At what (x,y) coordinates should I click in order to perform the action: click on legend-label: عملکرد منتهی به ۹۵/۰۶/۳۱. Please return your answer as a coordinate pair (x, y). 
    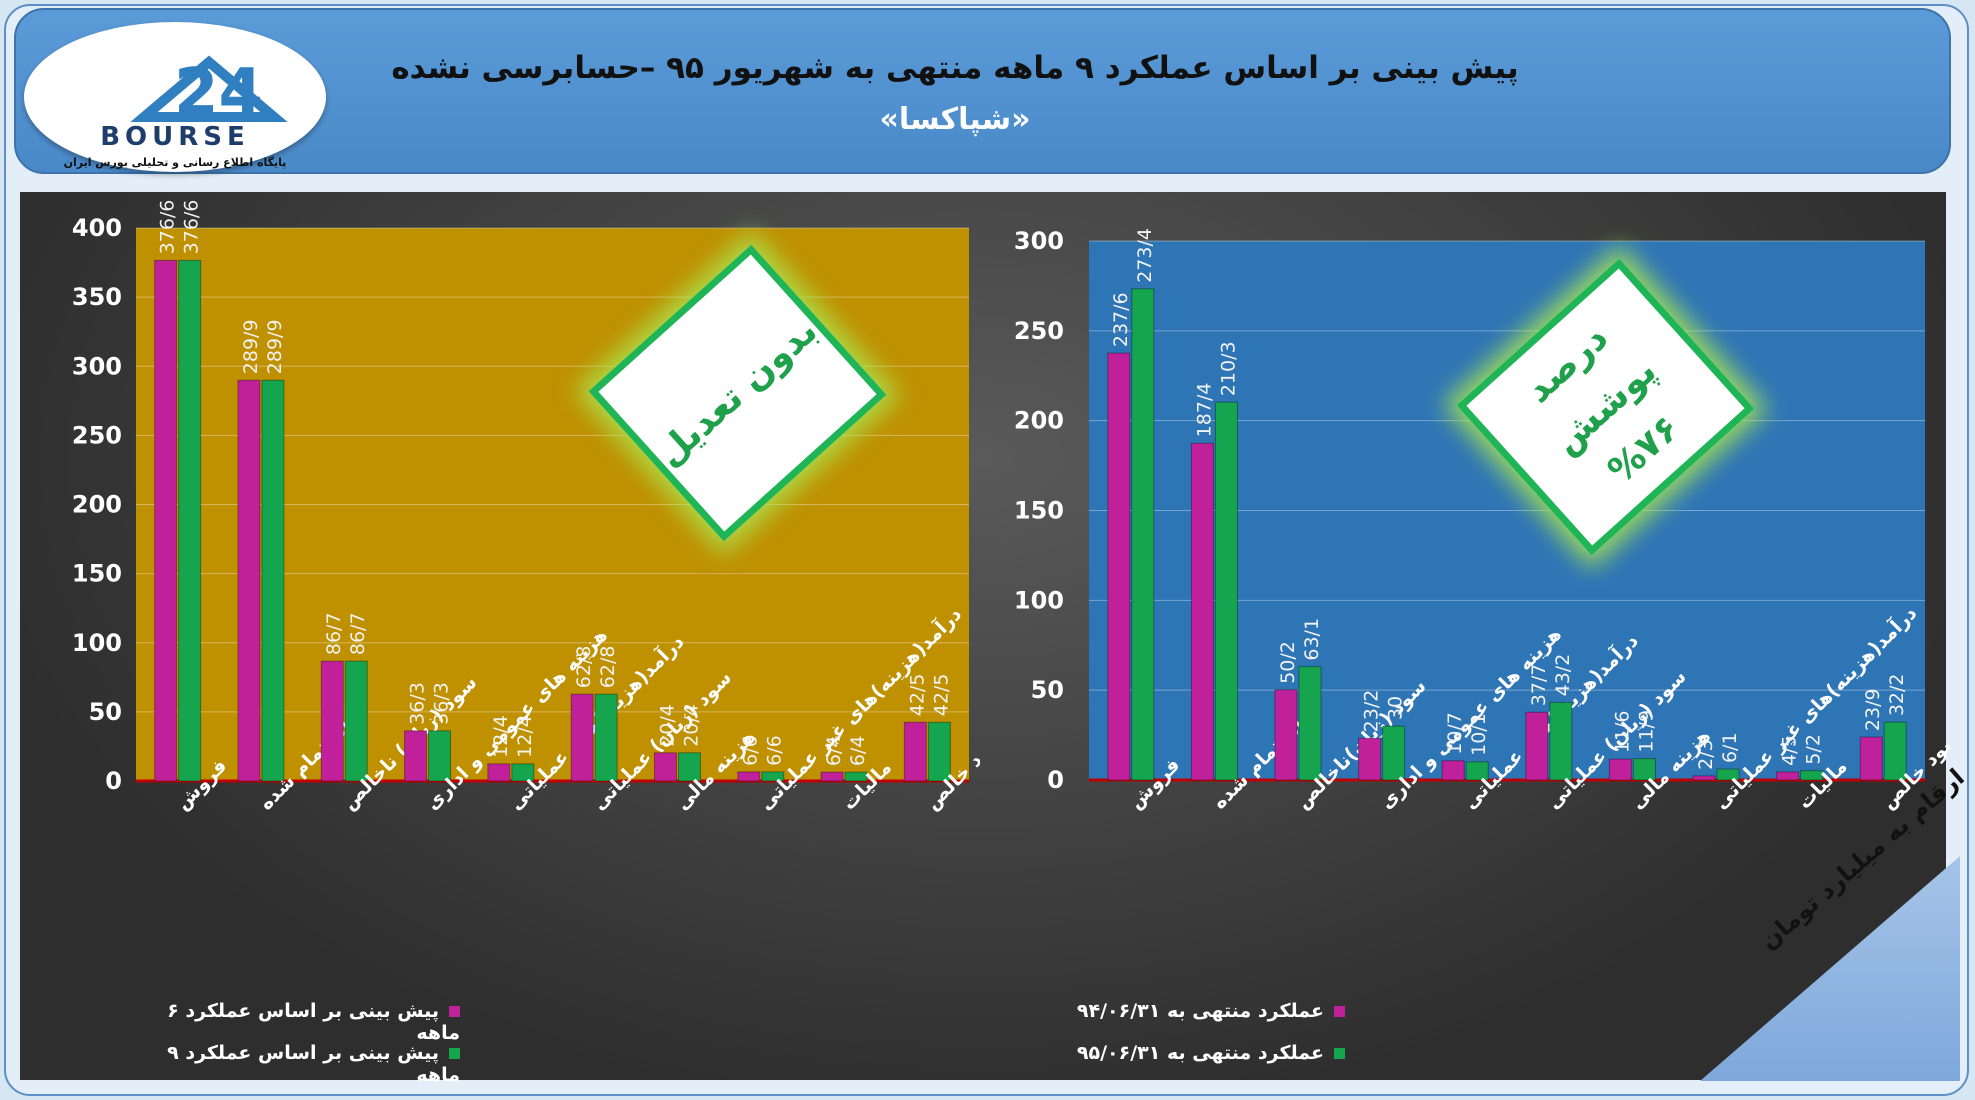
    Looking at the image, I should click on (1200, 1053).